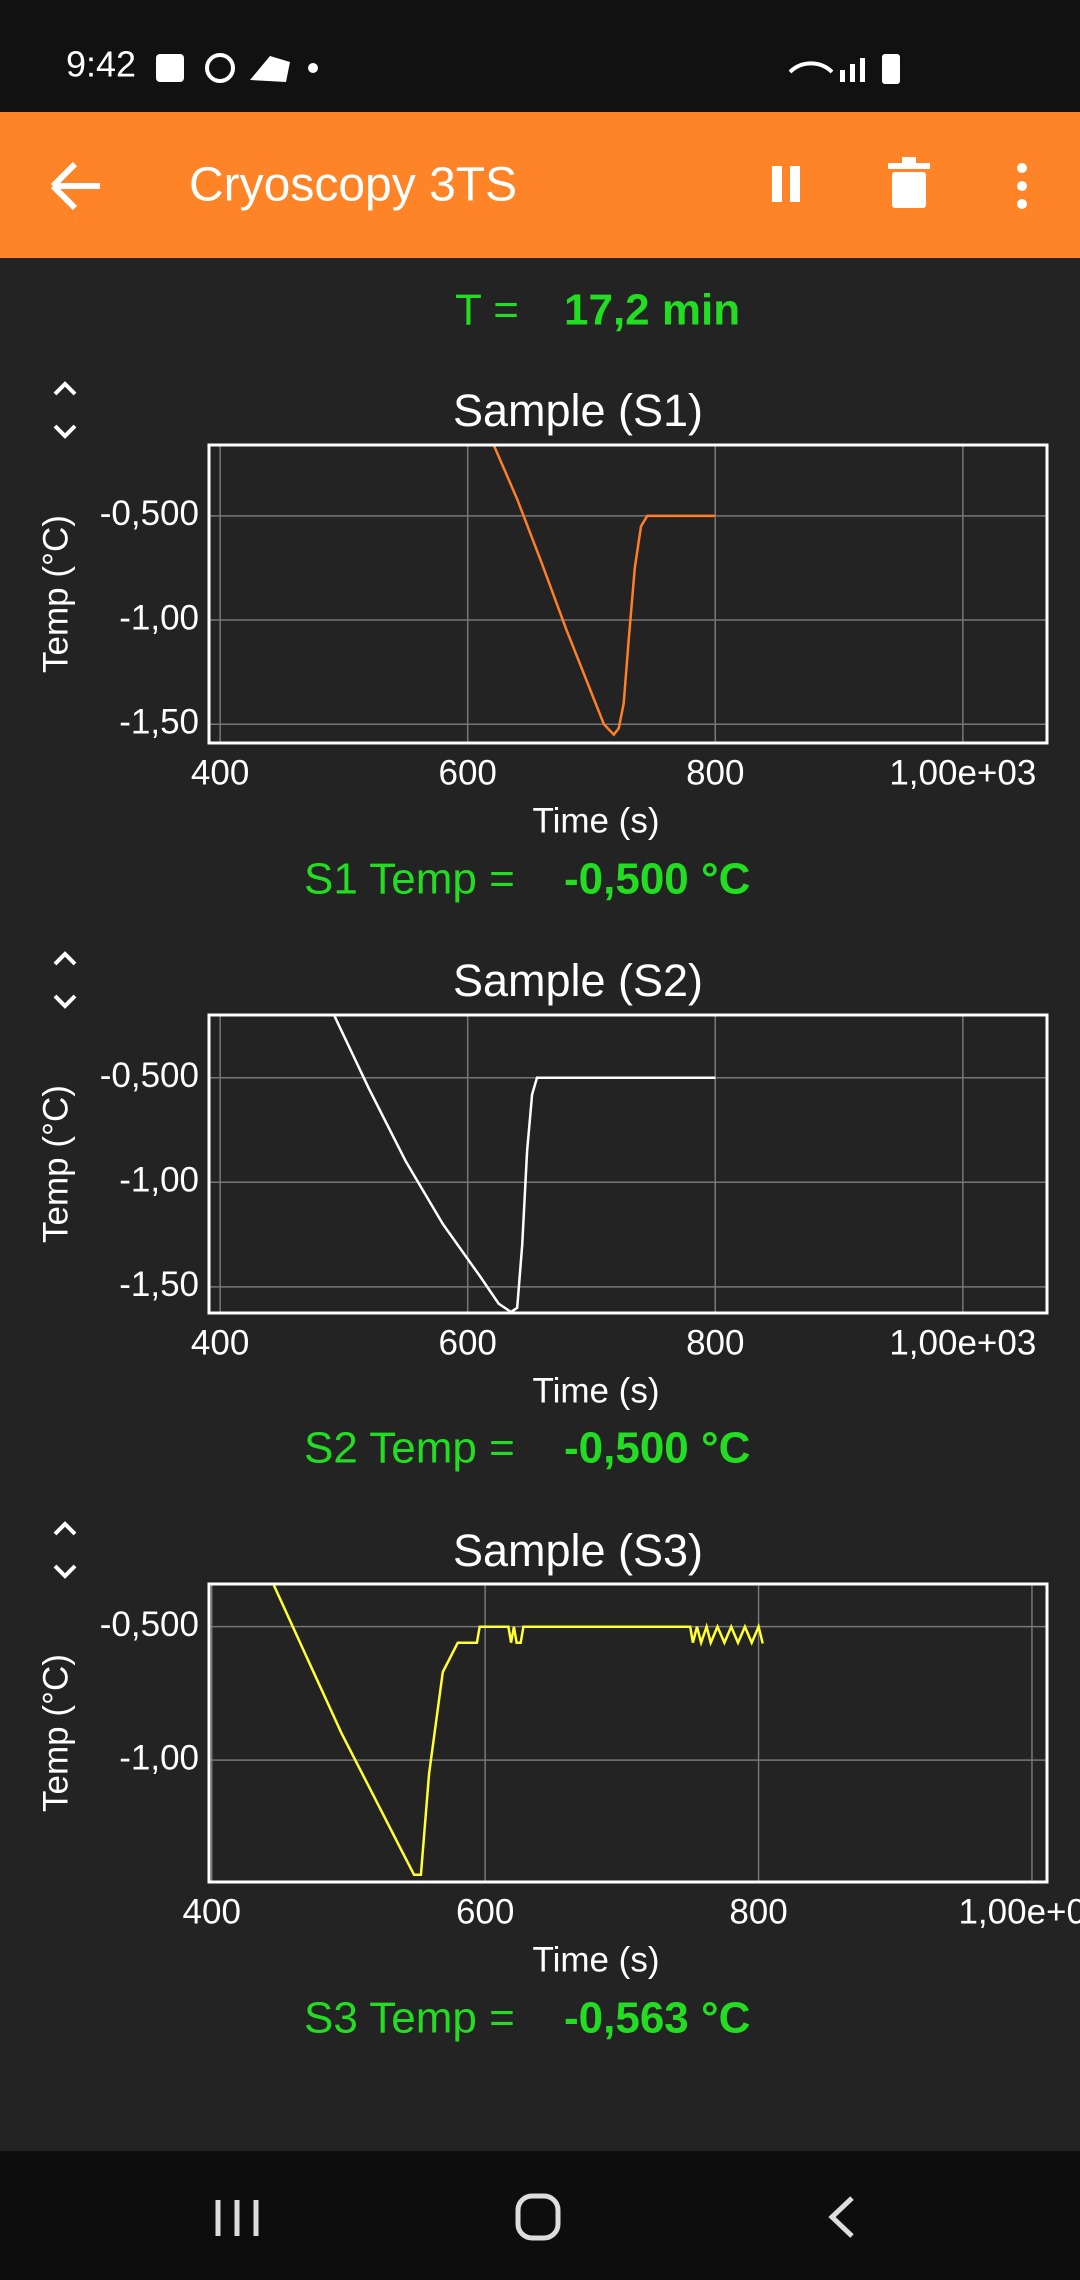  What do you see at coordinates (909, 182) in the screenshot?
I see `delete-button` at bounding box center [909, 182].